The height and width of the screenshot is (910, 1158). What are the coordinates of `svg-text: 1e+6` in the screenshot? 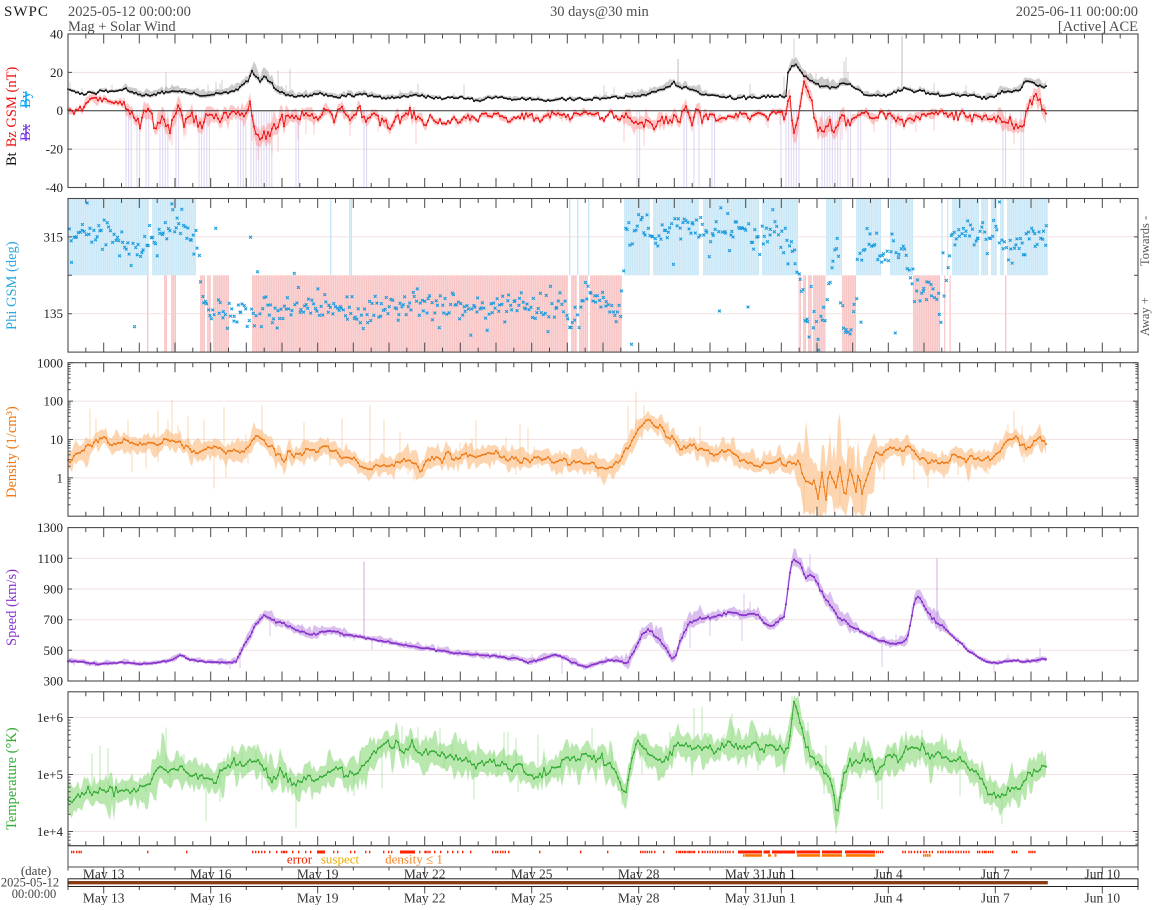 It's located at (50, 717).